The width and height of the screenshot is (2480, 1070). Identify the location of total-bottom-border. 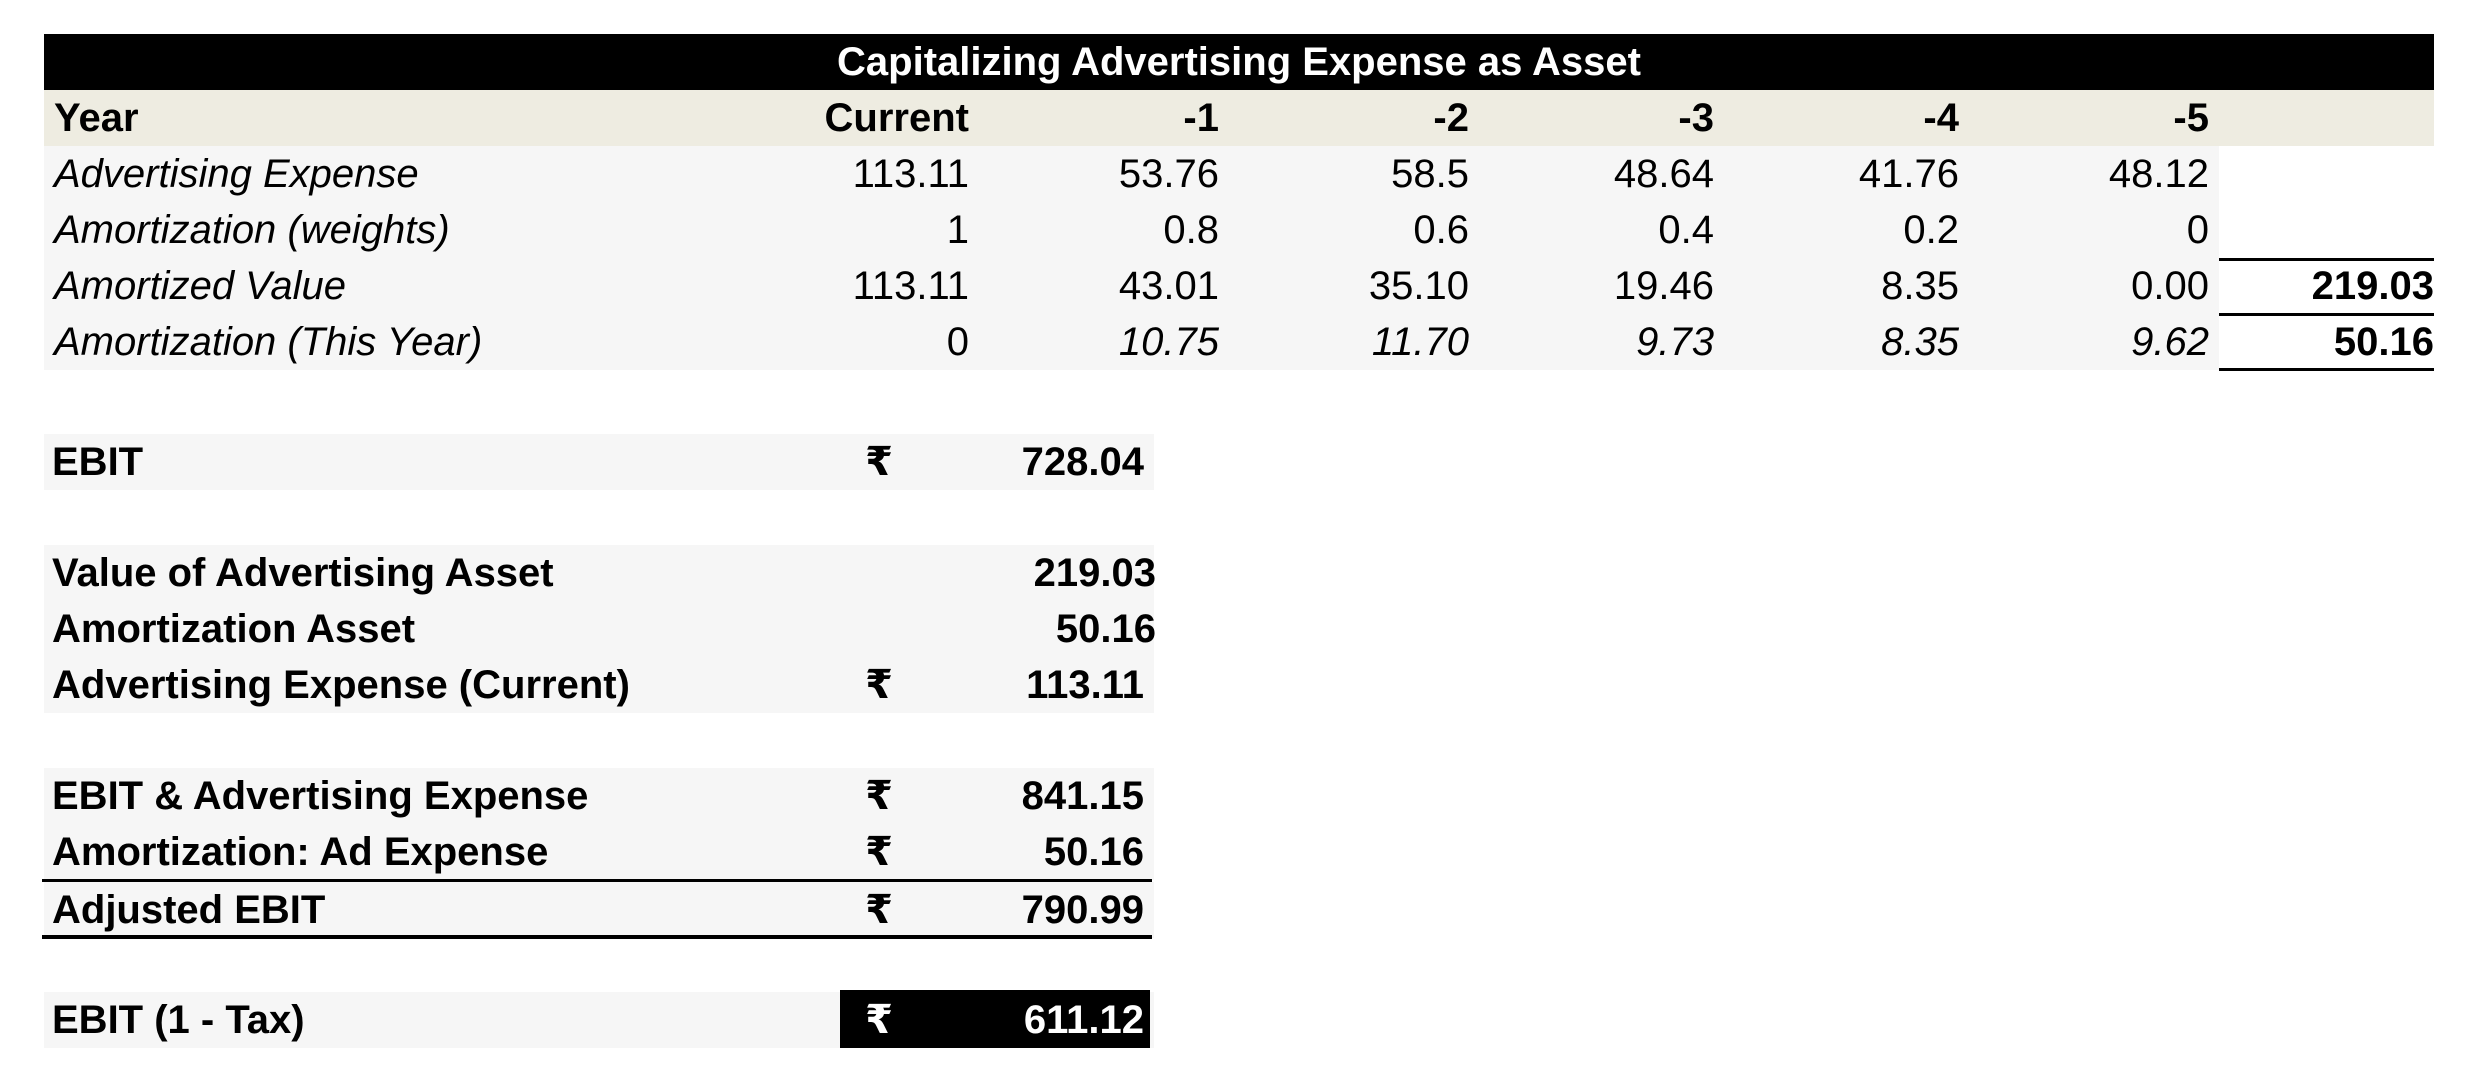
(2326, 369).